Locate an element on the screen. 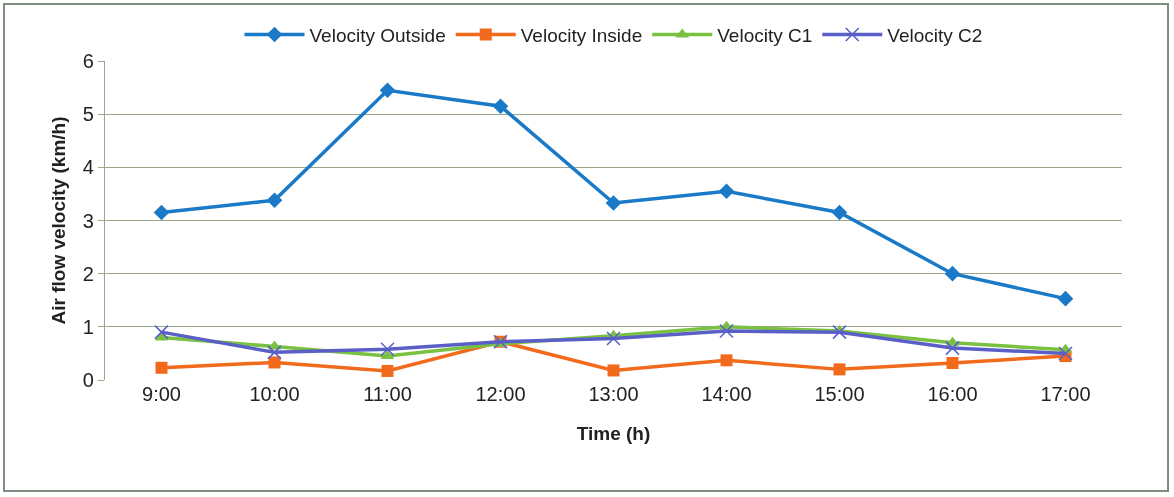  y-tick-label: 5 is located at coordinates (88, 114).